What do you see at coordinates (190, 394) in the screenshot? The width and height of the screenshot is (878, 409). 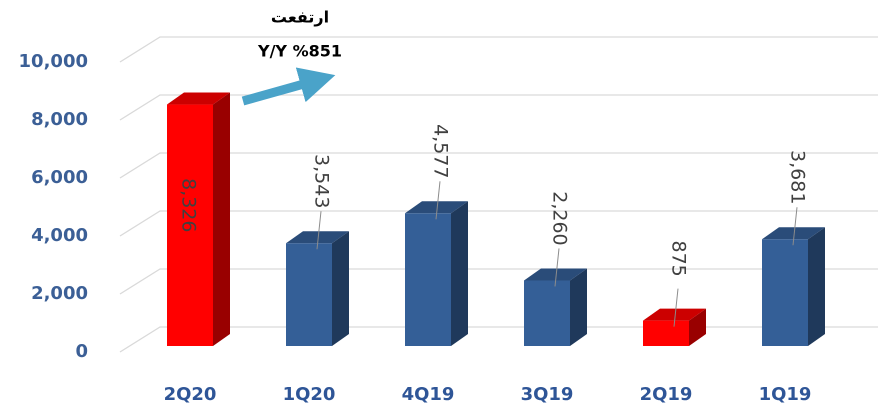 I see `x-tick-label: 2Q20` at bounding box center [190, 394].